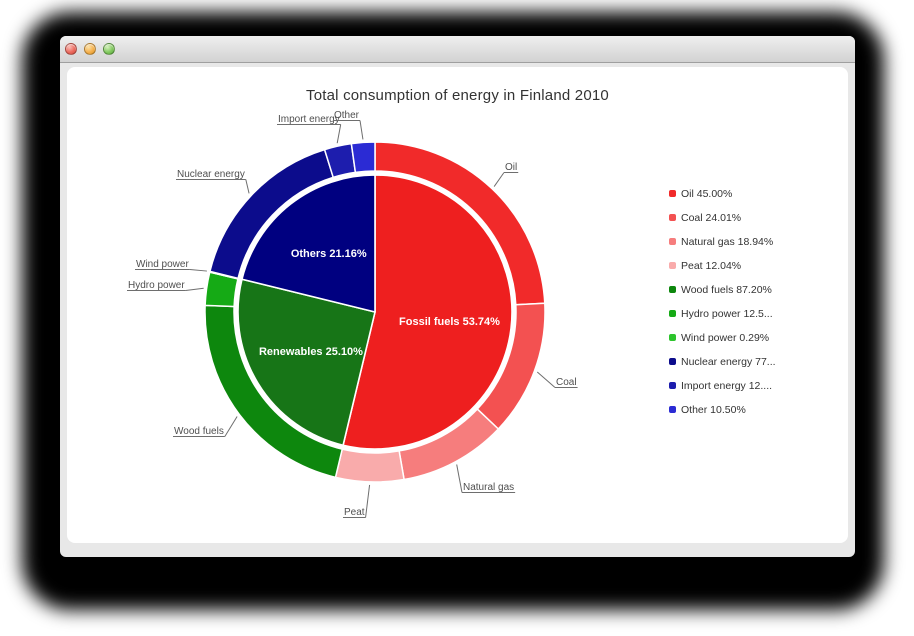  What do you see at coordinates (347, 115) in the screenshot?
I see `ring-slice-callout-label: Other` at bounding box center [347, 115].